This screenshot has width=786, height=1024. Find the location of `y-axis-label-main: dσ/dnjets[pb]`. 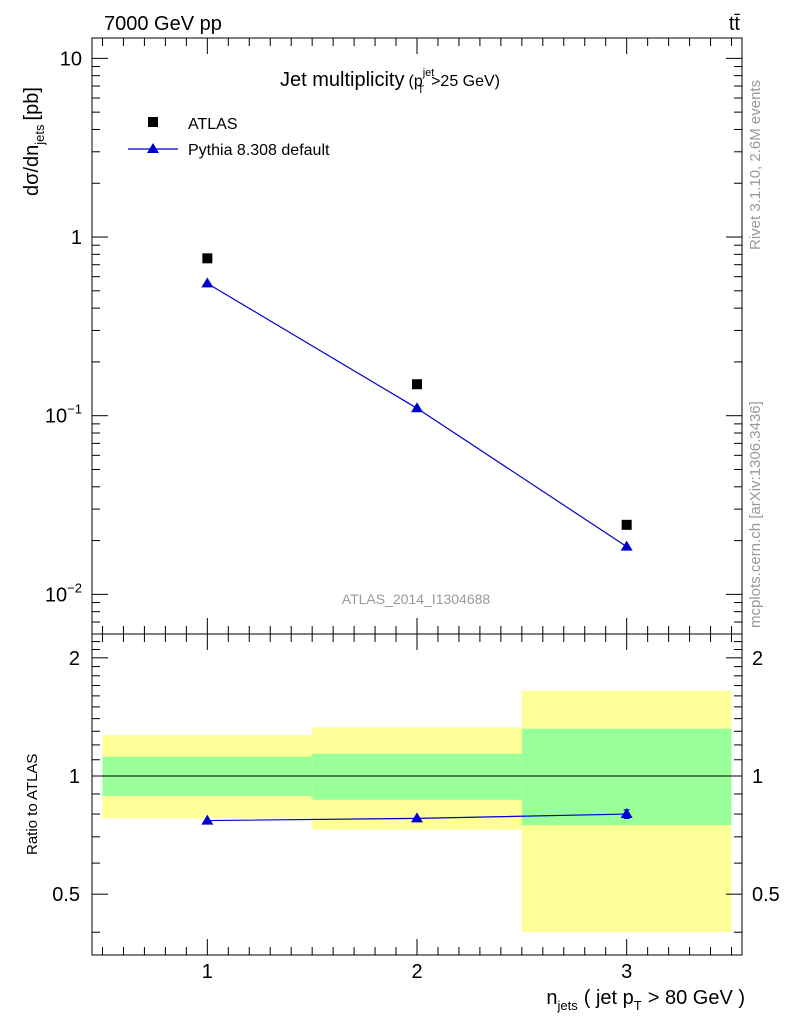

y-axis-label-main: dσ/dnjets[pb] is located at coordinates (34, 141).